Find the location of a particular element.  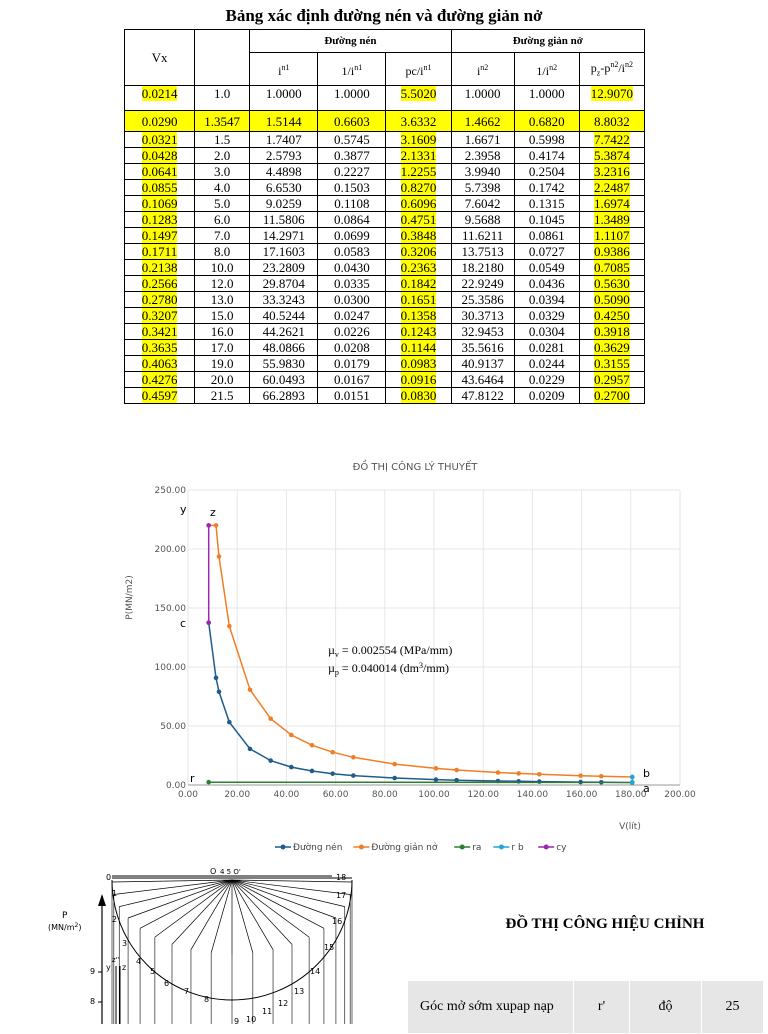

table-cell: 1.4662 is located at coordinates (482, 121).